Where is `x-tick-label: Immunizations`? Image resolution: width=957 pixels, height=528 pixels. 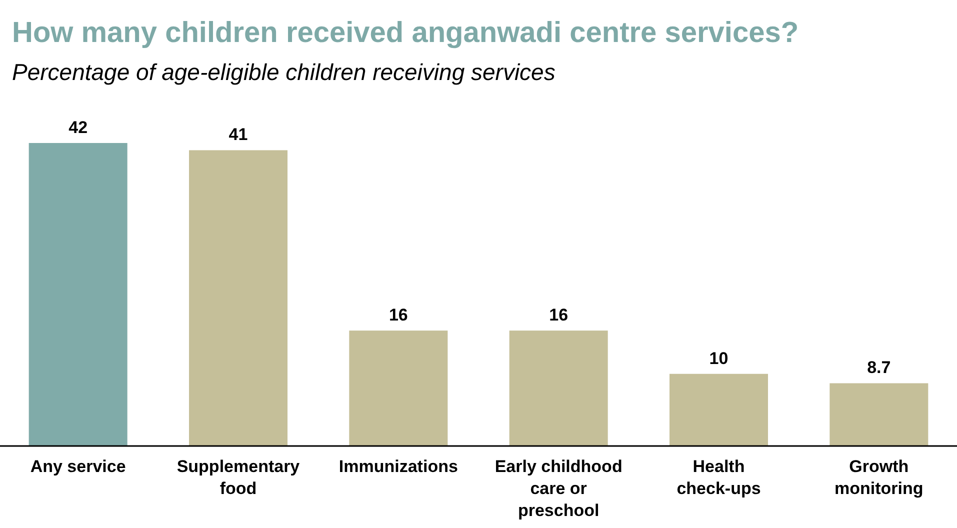 x-tick-label: Immunizations is located at coordinates (398, 466).